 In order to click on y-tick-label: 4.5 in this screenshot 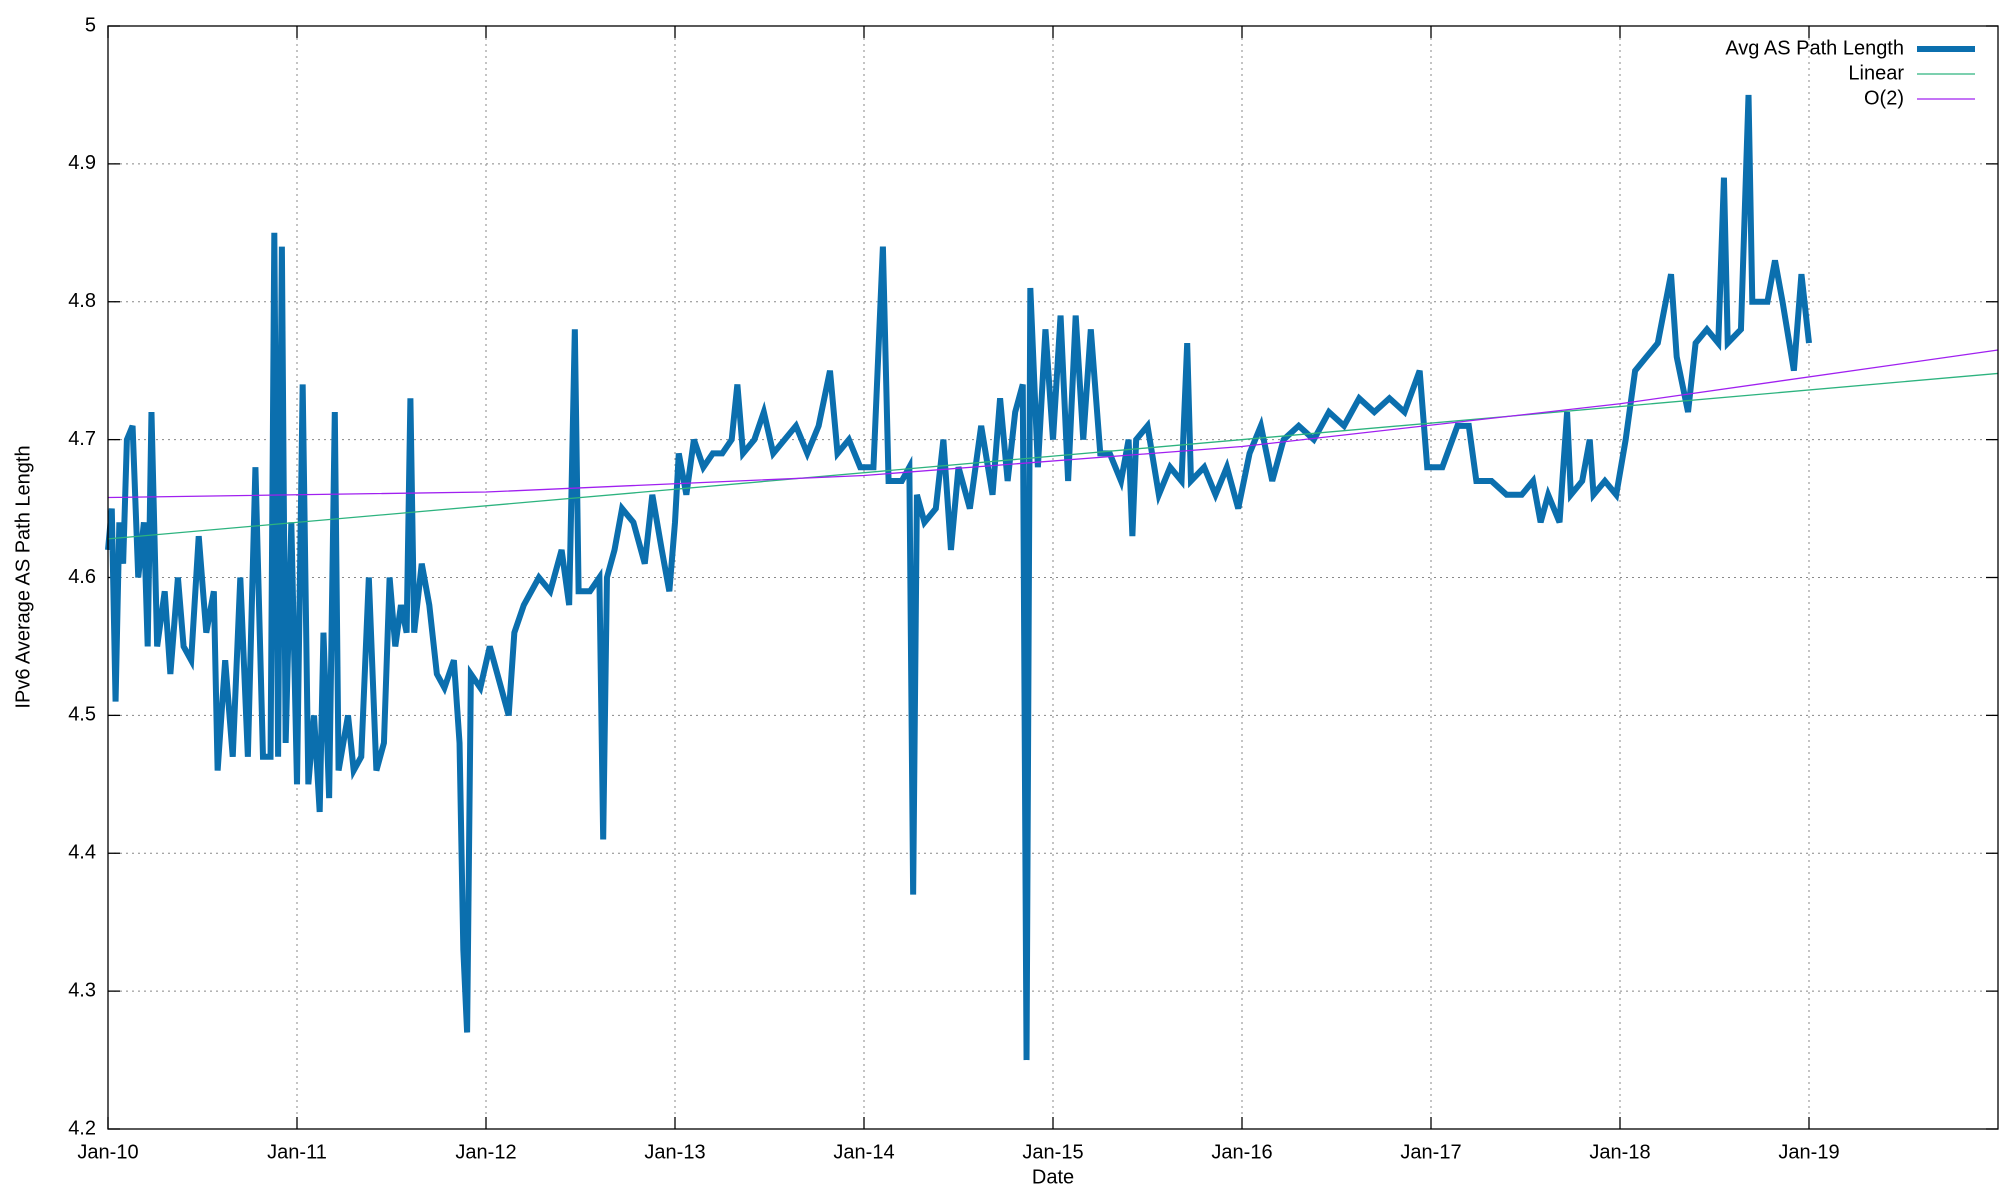, I will do `click(82, 715)`.